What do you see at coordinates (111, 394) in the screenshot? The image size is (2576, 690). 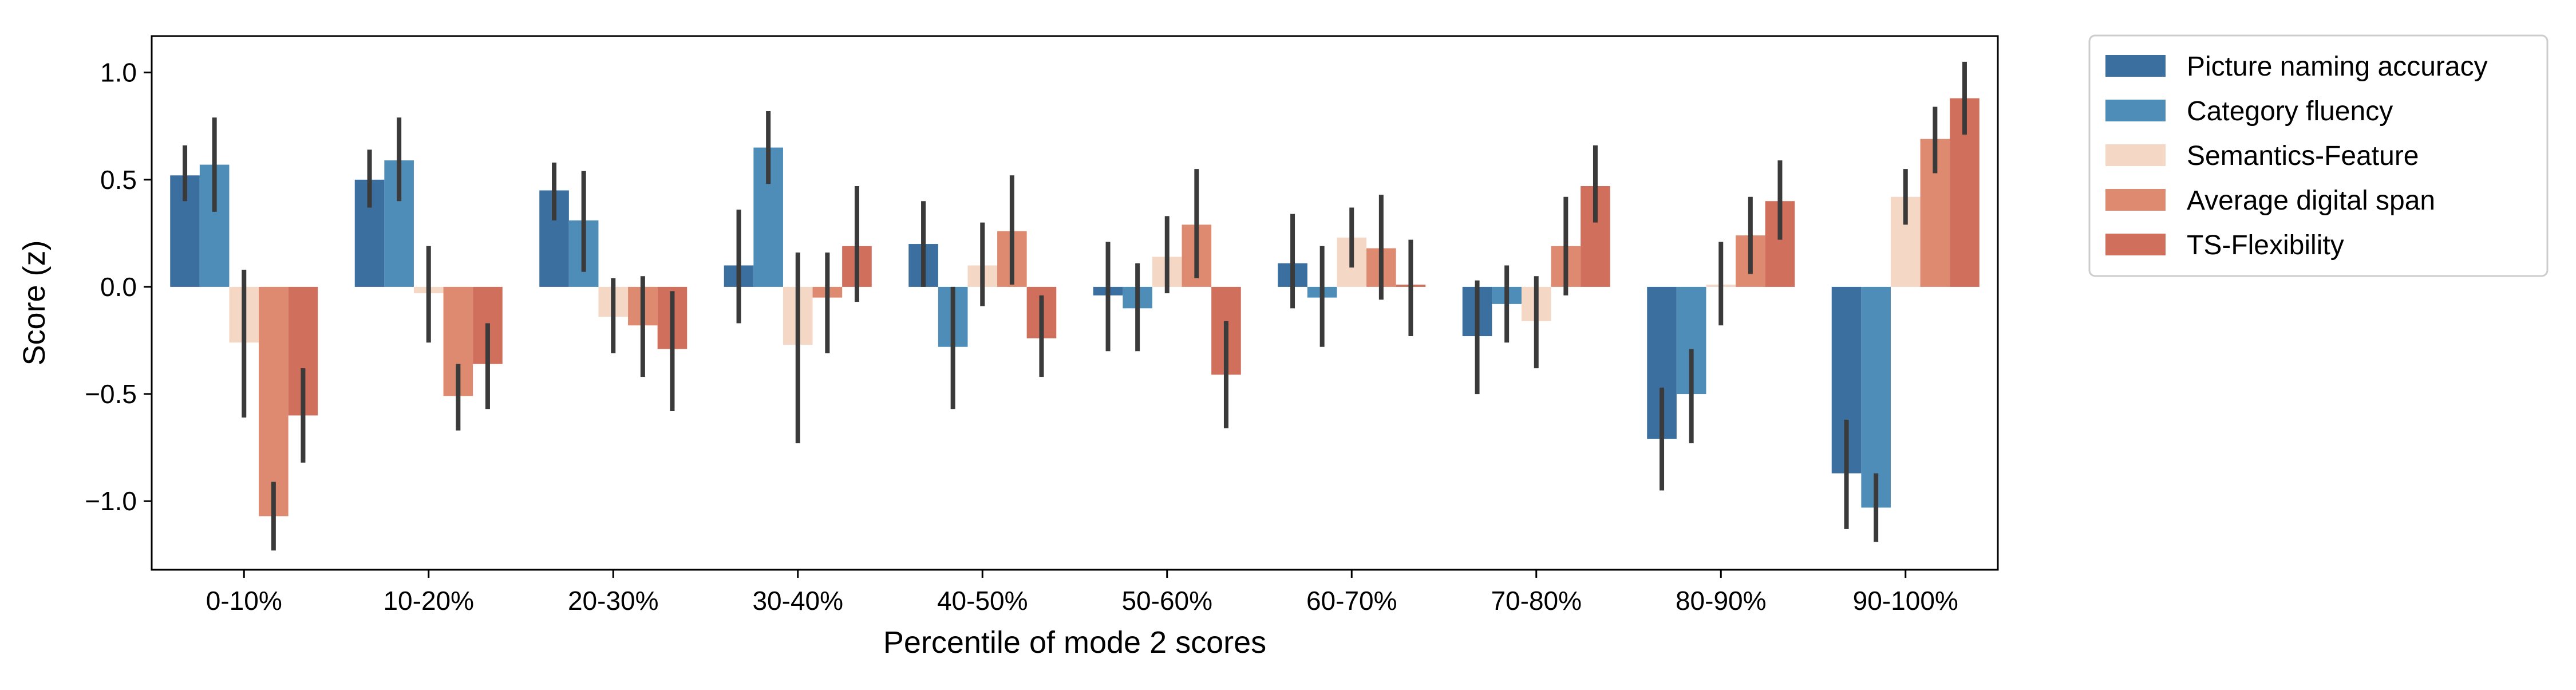 I see `y-tick-label: −0.5` at bounding box center [111, 394].